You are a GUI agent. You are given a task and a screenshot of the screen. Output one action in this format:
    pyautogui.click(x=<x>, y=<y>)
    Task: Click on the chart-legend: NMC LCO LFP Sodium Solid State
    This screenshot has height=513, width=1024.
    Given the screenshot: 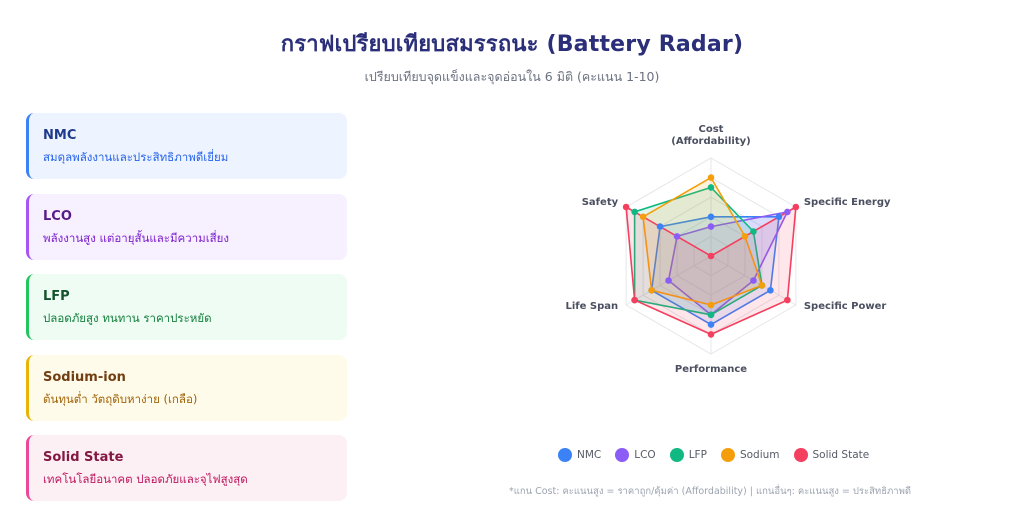 What is the action you would take?
    pyautogui.click(x=720, y=455)
    